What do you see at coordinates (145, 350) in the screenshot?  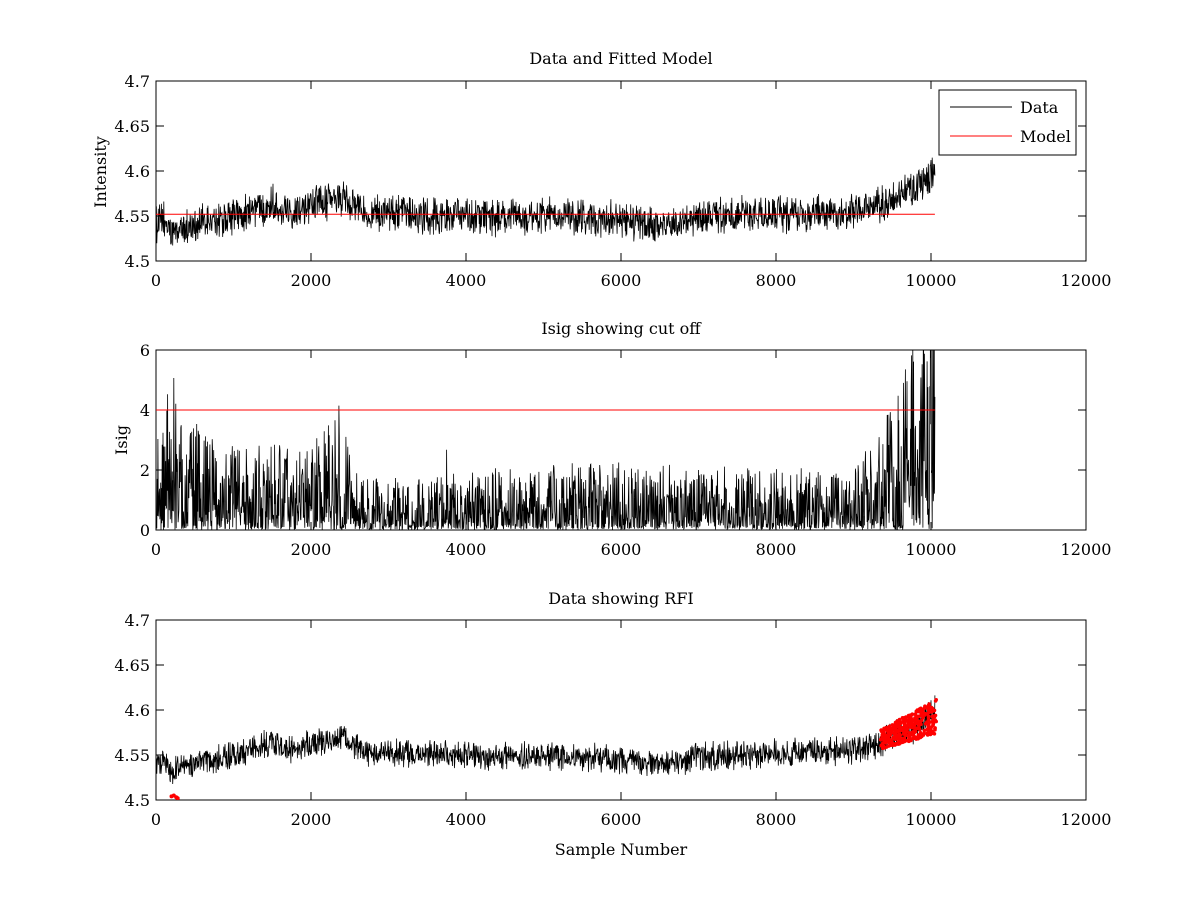 I see `y-tick-label: 6` at bounding box center [145, 350].